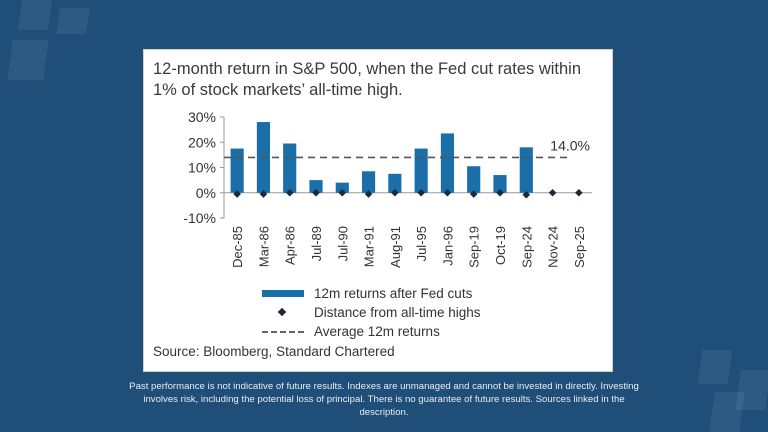 Image resolution: width=768 pixels, height=432 pixels. I want to click on legend-item-average: Average 12m returns, so click(371, 331).